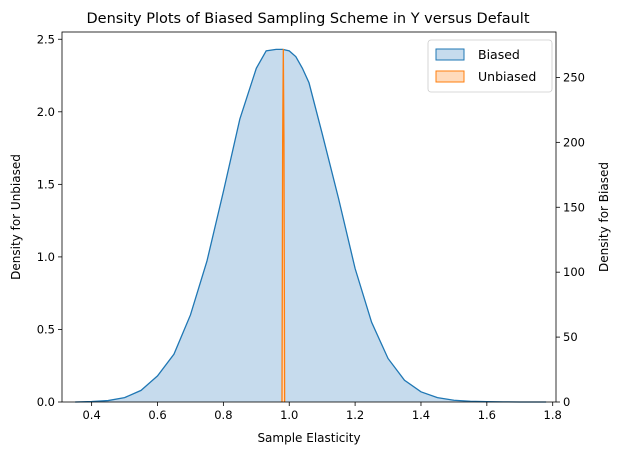  Describe the element at coordinates (46, 402) in the screenshot. I see `y-left-tick-label: 0.0` at that location.